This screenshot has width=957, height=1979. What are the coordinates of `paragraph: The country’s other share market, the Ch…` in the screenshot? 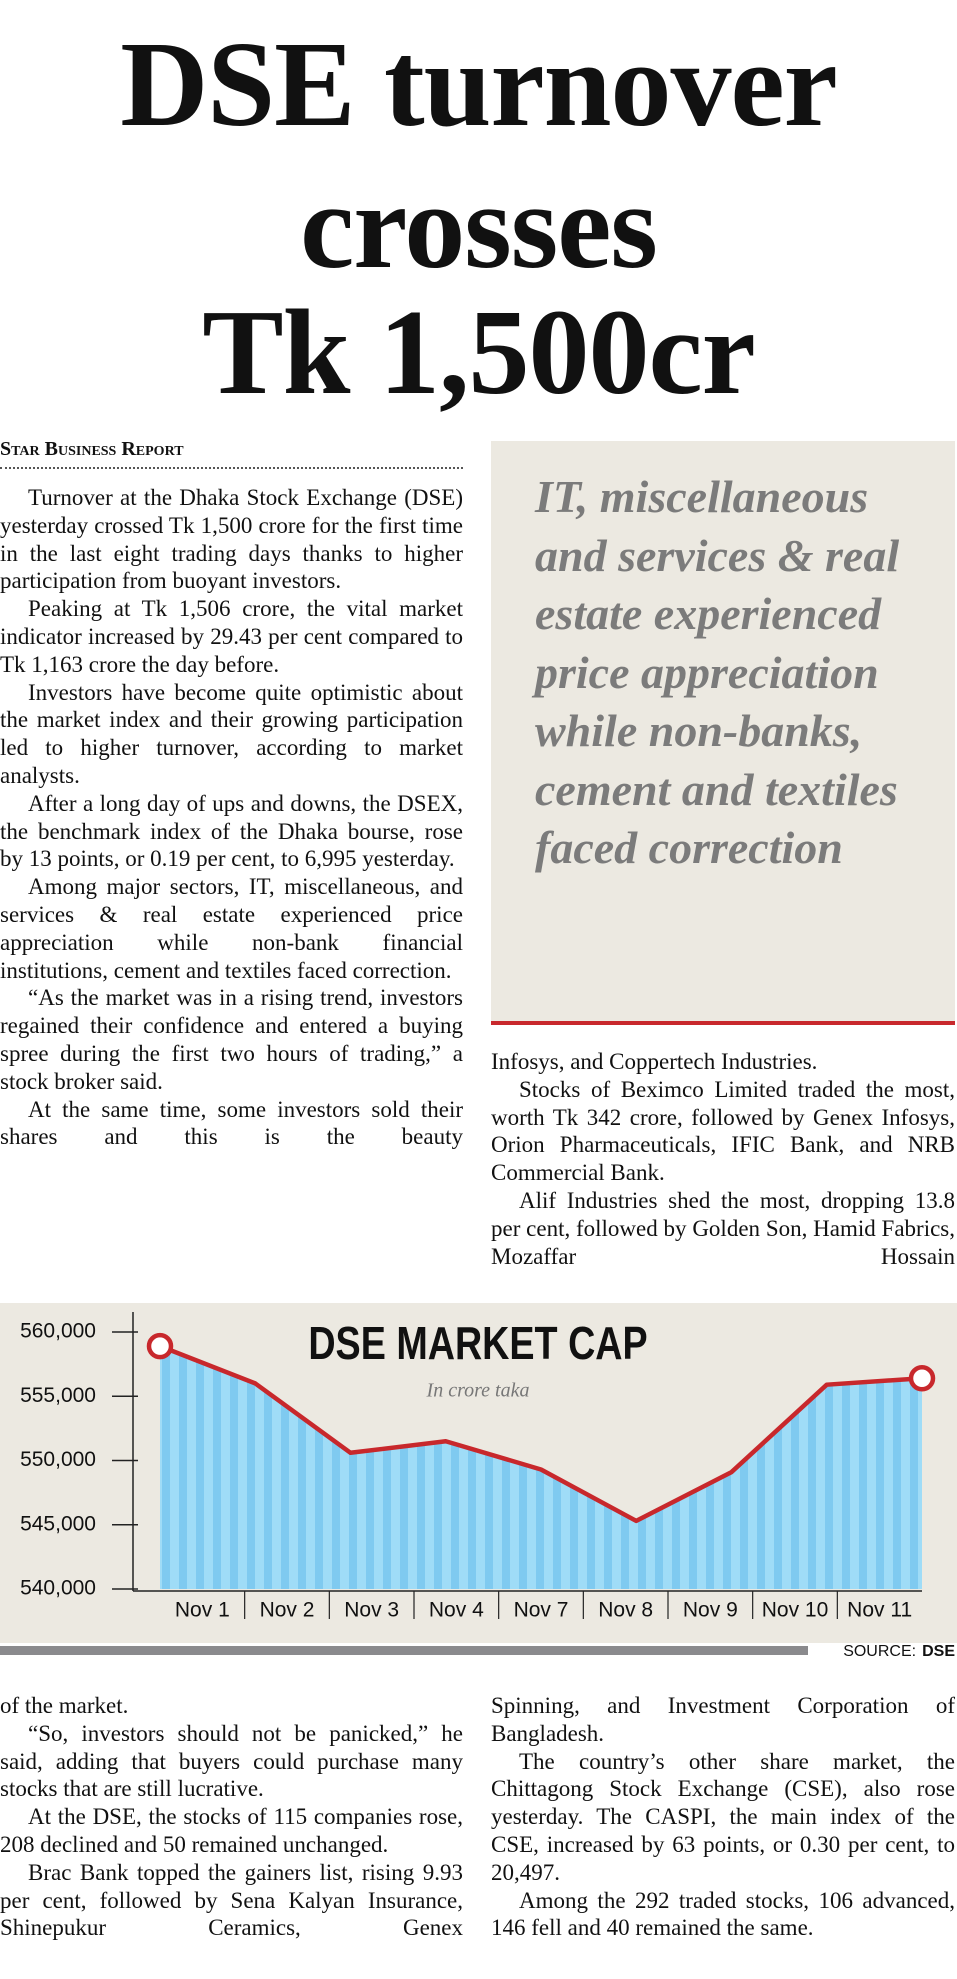 It's located at (723, 1816).